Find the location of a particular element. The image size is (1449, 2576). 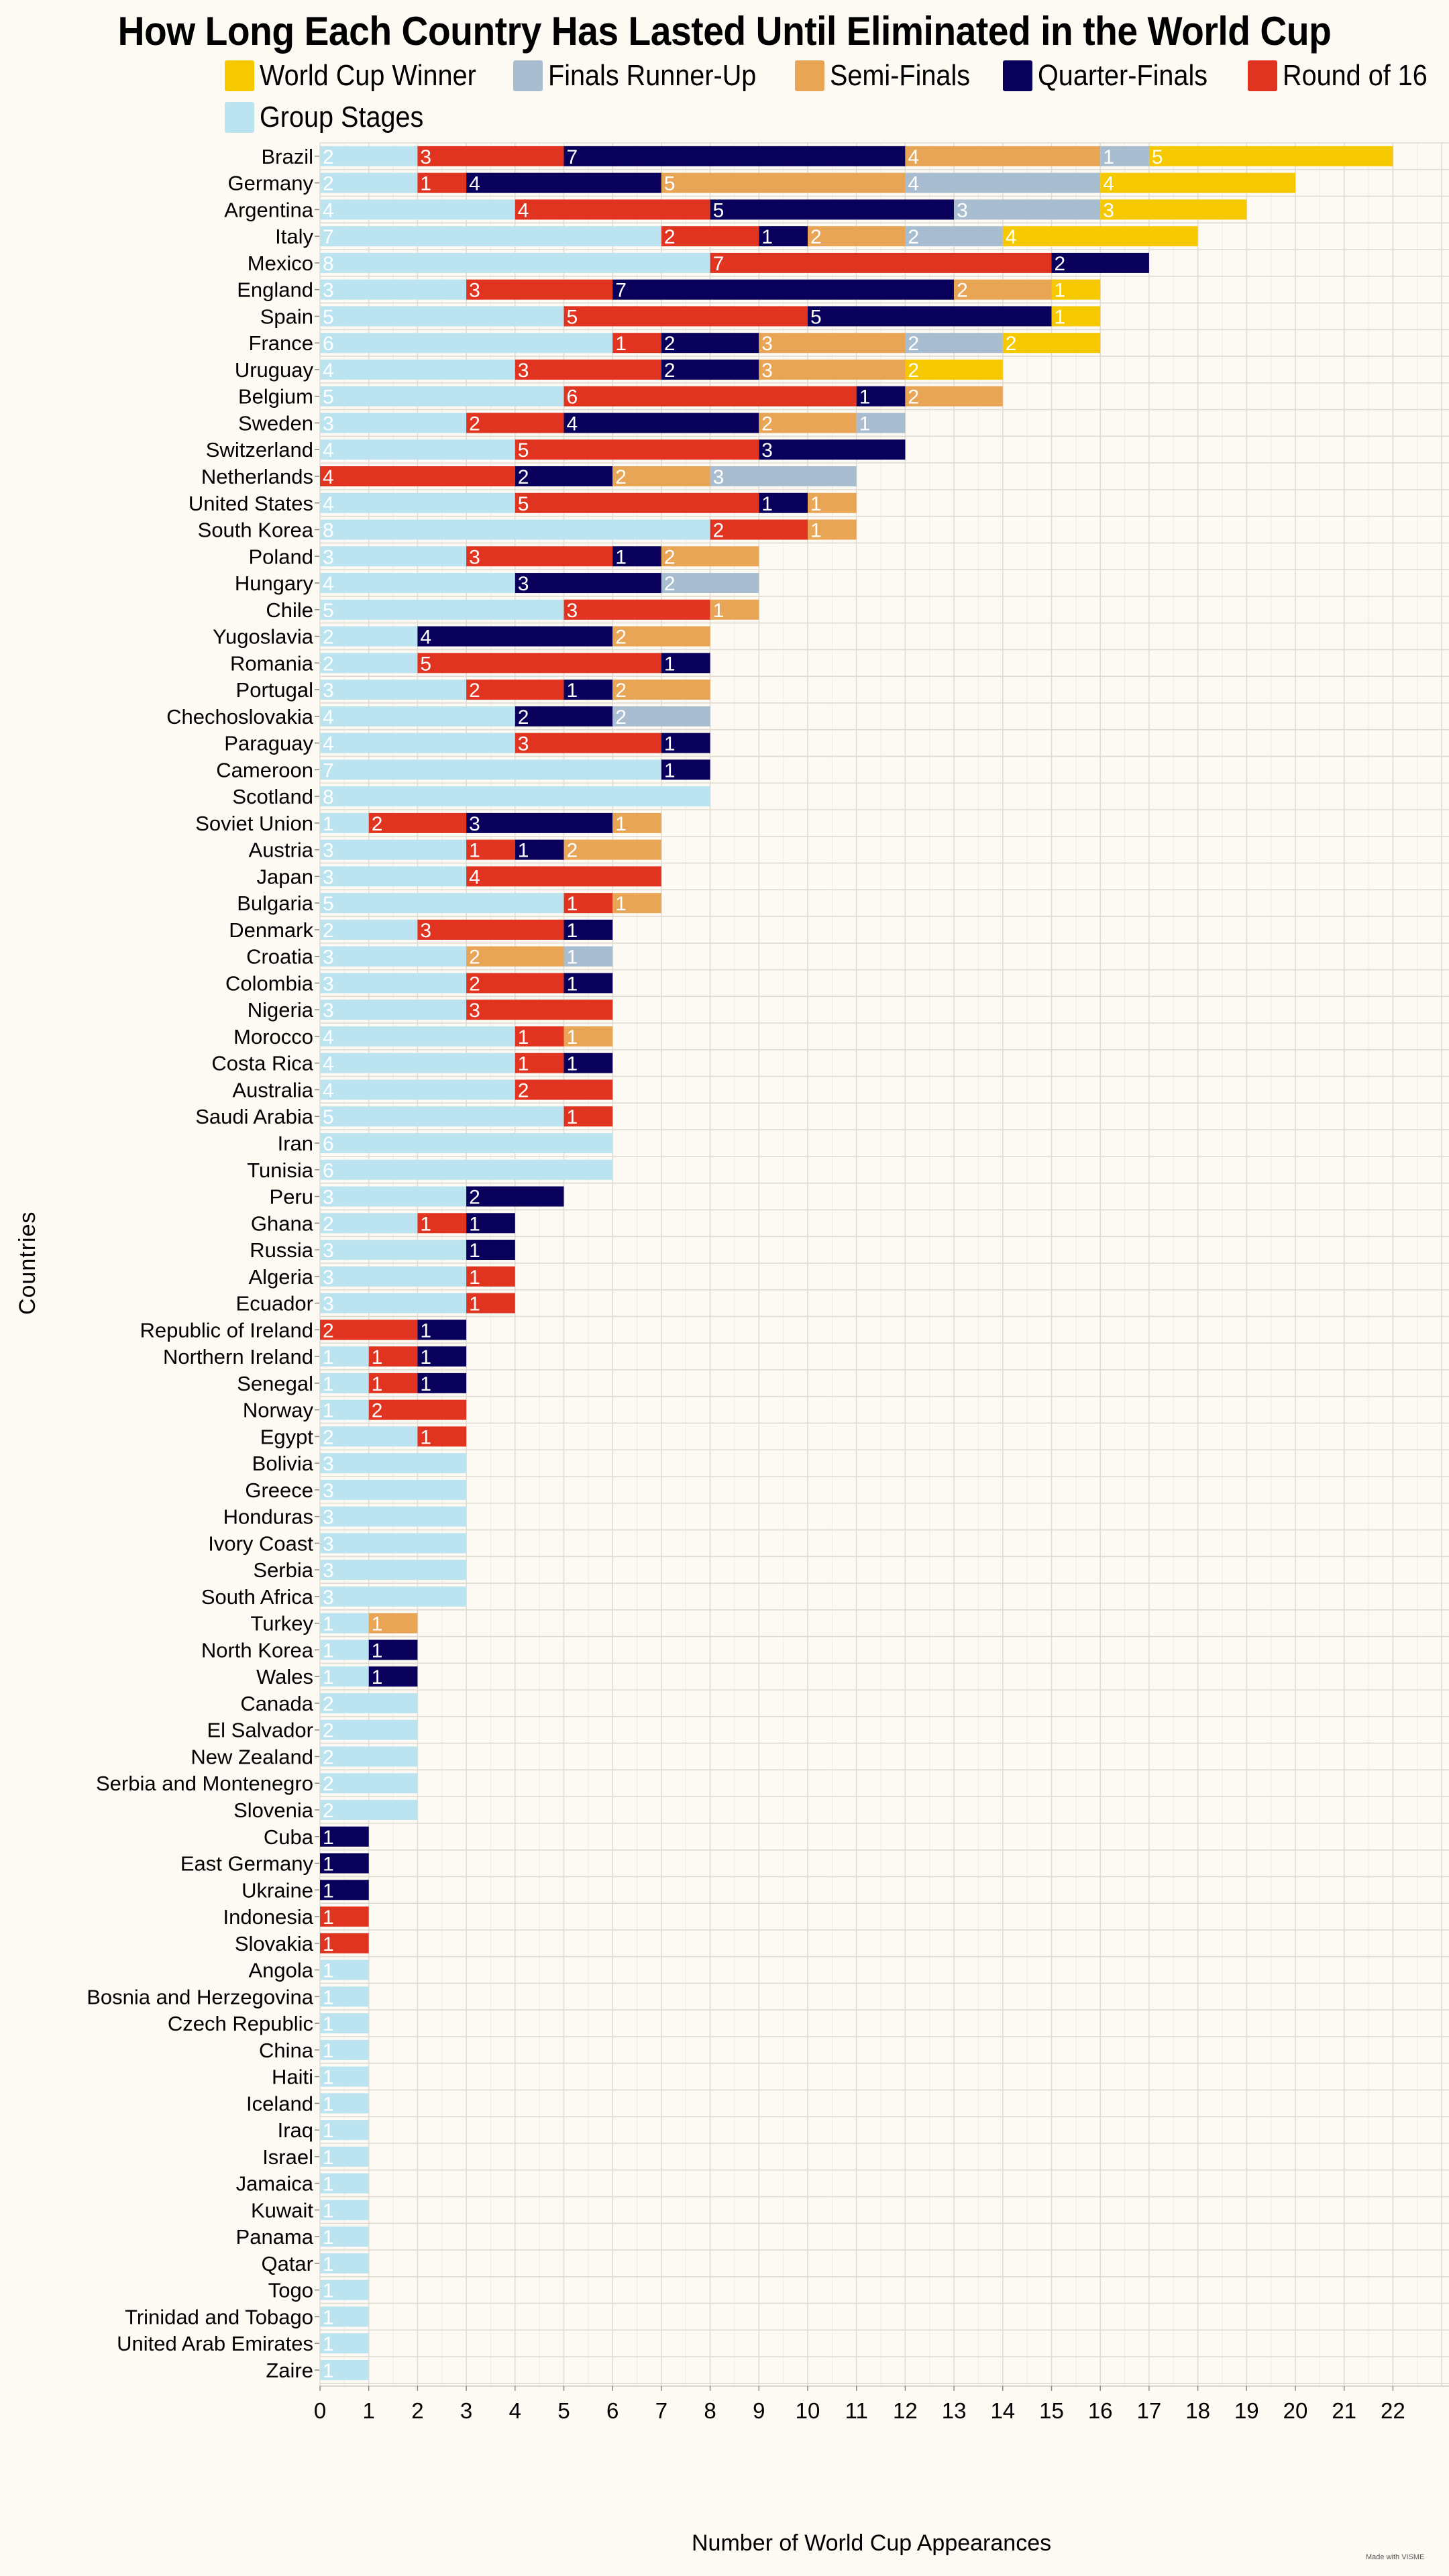

x-tick-label: 14 is located at coordinates (1002, 2410).